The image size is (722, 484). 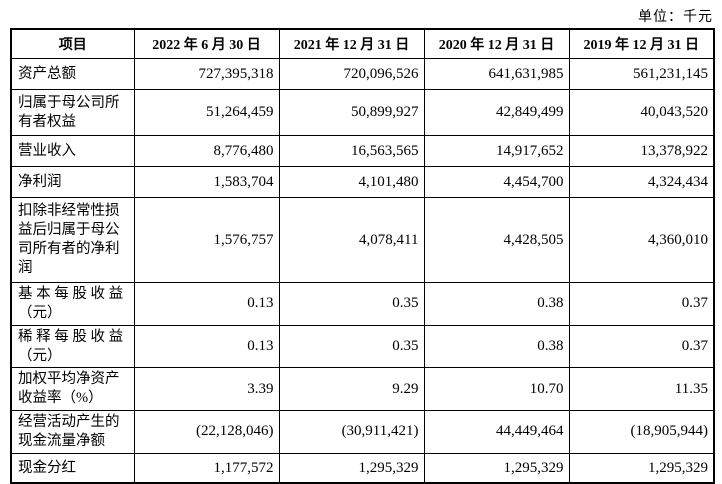 What do you see at coordinates (72, 468) in the screenshot?
I see `row-label: 现金分红` at bounding box center [72, 468].